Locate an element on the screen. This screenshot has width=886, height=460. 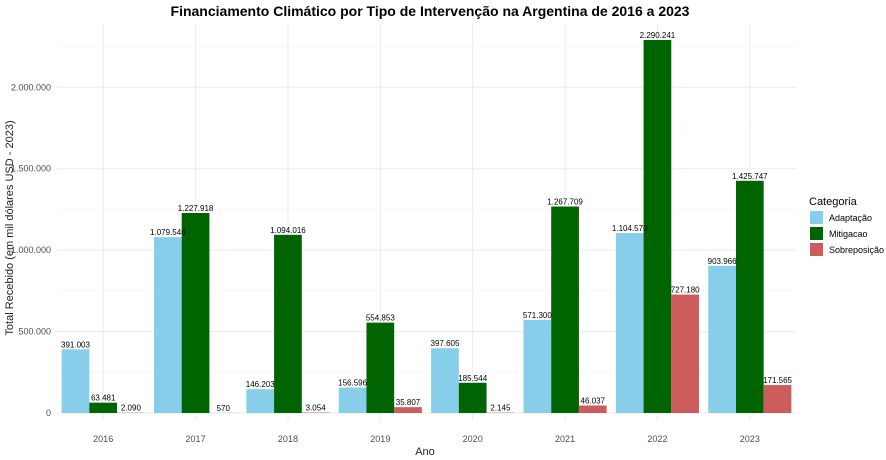
bar-value-label: 2.290.241 is located at coordinates (658, 35).